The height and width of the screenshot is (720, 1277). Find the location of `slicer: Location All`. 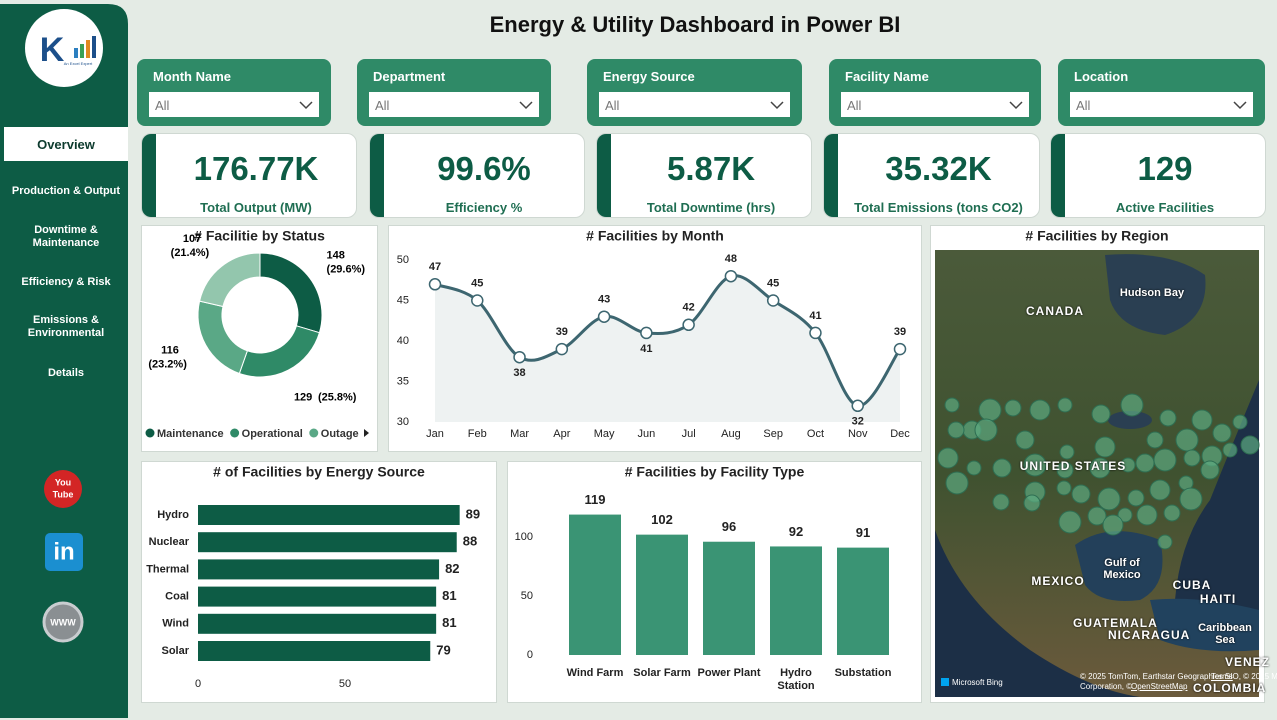

slicer: Location All is located at coordinates (1161, 92).